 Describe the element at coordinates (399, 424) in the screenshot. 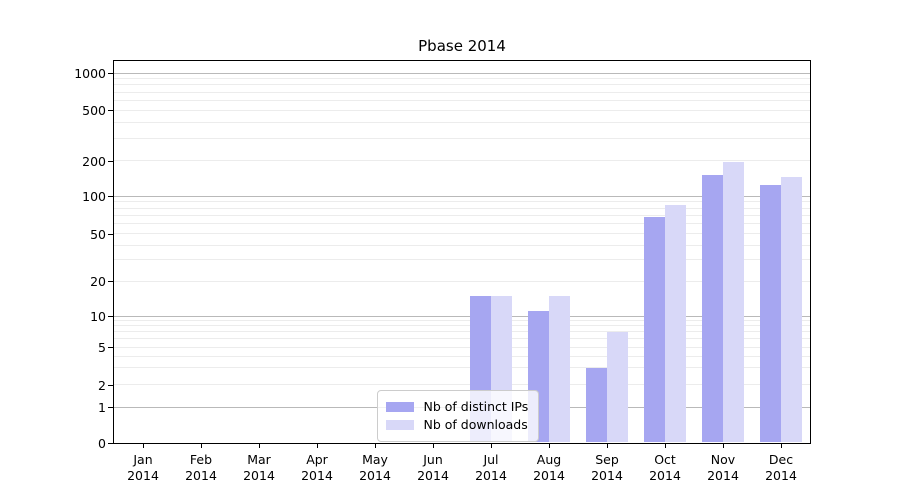

I see `legend-swatch-downloads` at that location.